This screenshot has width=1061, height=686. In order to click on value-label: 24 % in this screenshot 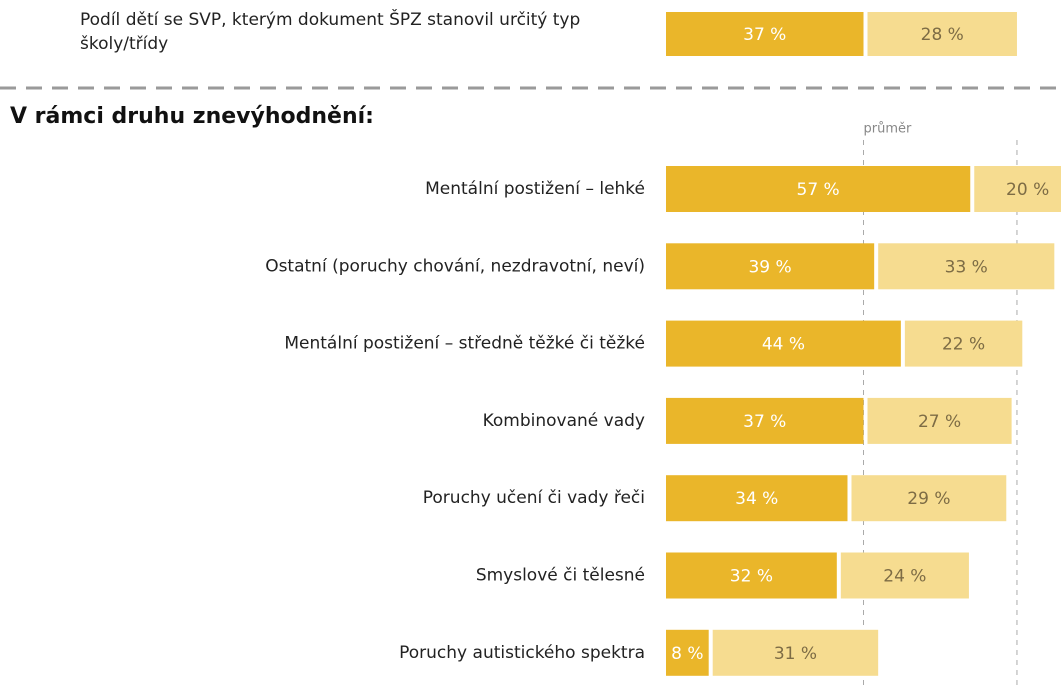, I will do `click(904, 577)`.